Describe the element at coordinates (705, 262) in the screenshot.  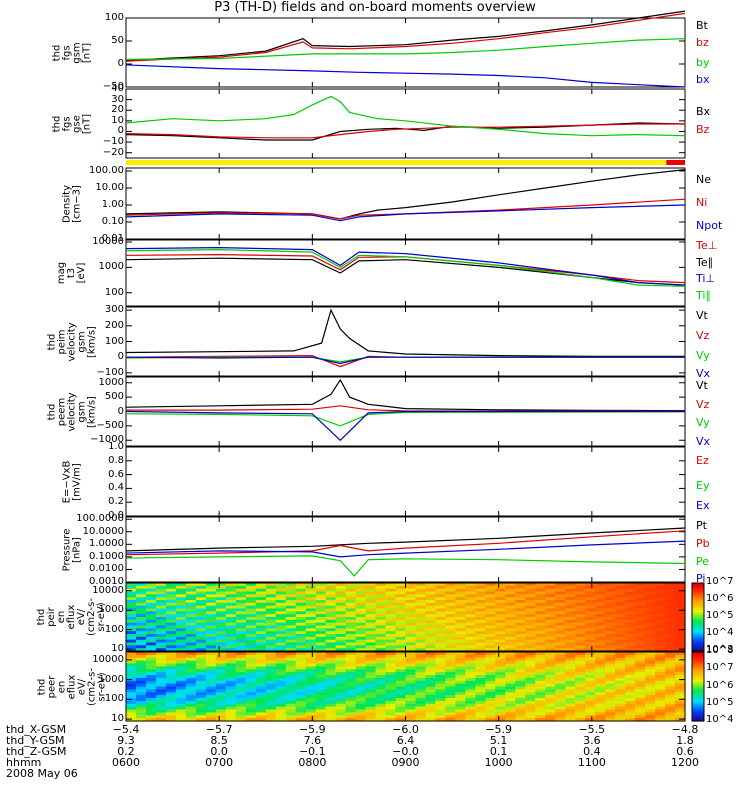
I see `legend-te: Te∥` at that location.